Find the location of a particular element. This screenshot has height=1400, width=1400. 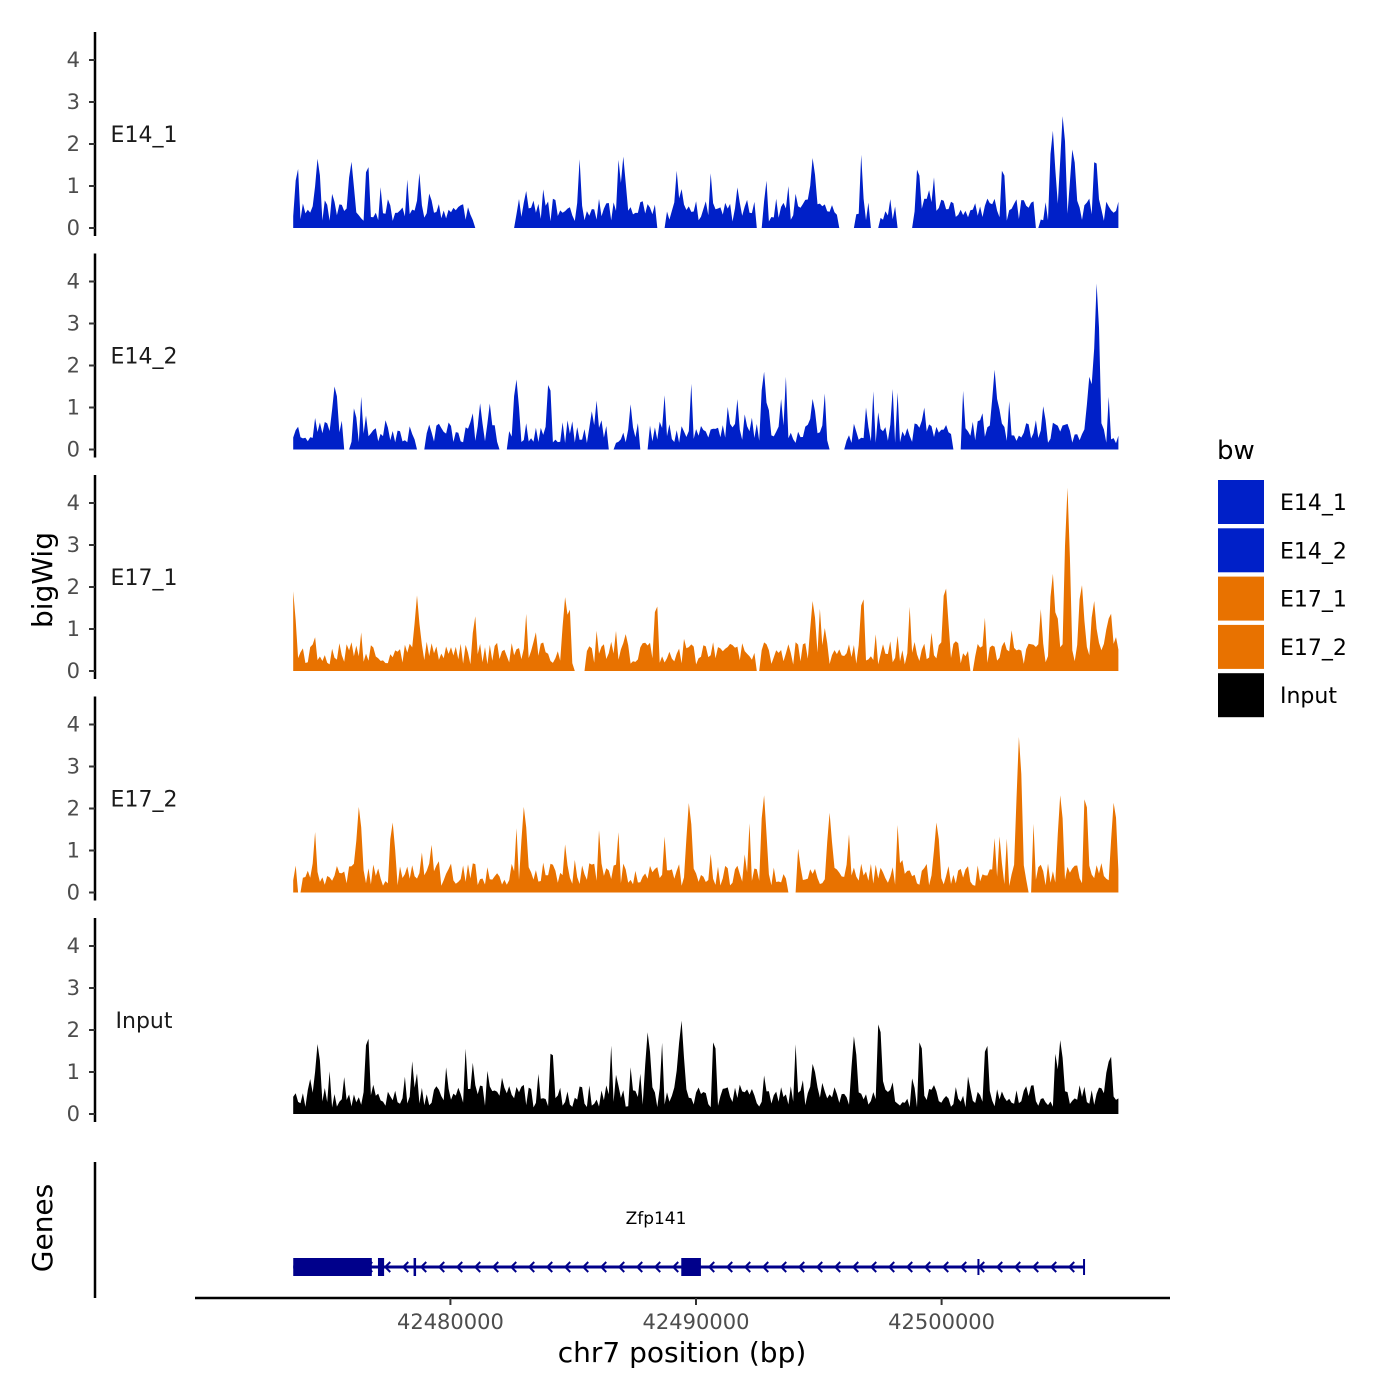

y-axis-title-group: bigWig is located at coordinates (42, 580).